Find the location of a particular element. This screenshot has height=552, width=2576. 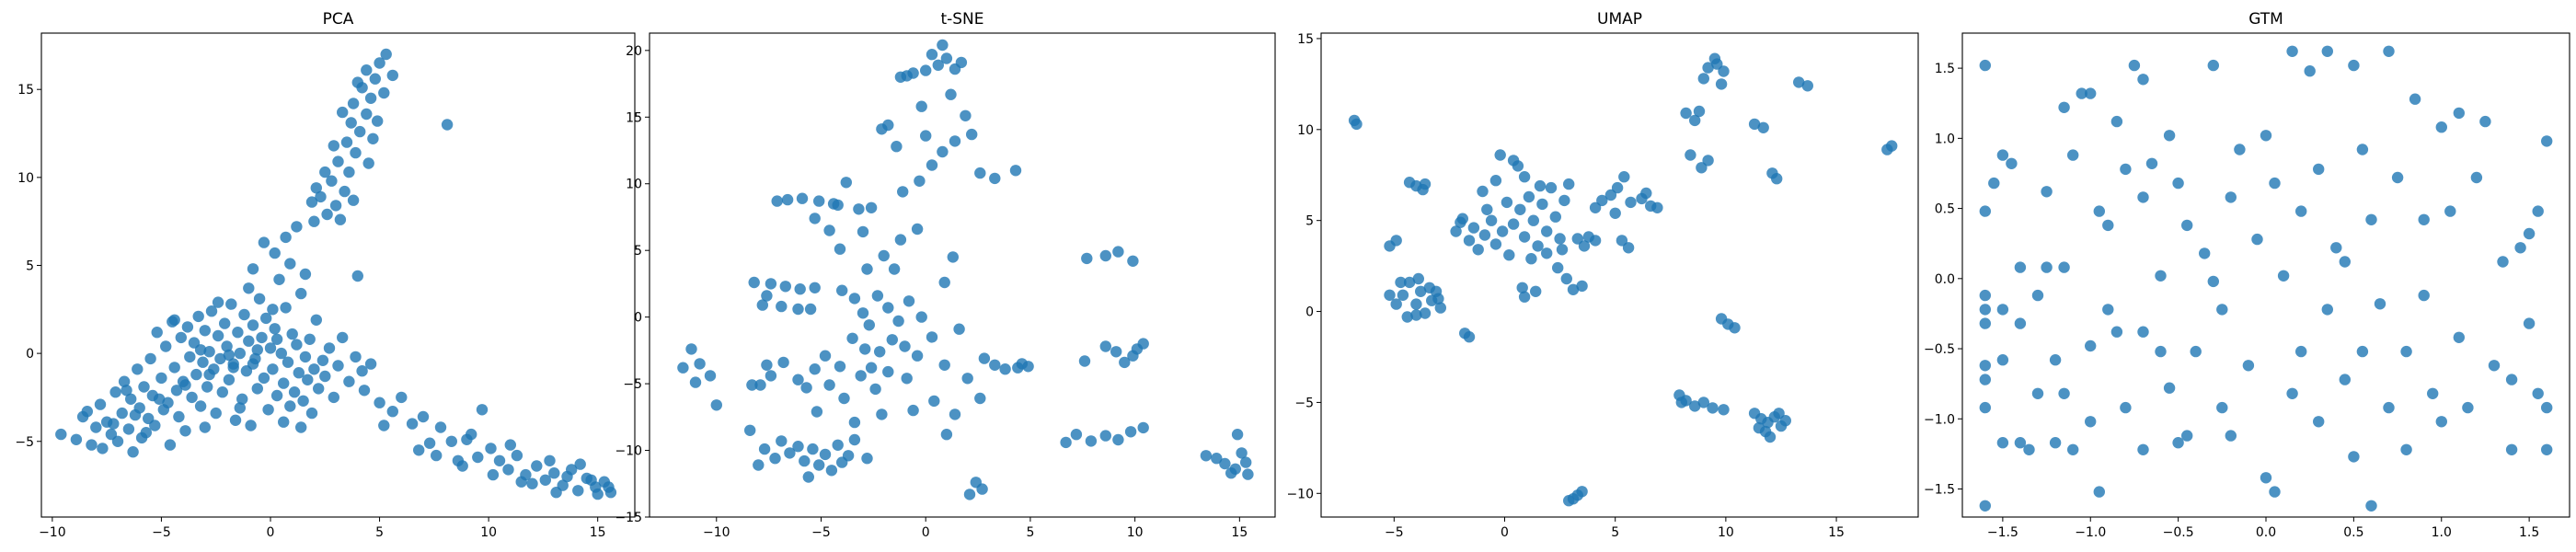

y-tick-label: −5 is located at coordinates (24, 442).